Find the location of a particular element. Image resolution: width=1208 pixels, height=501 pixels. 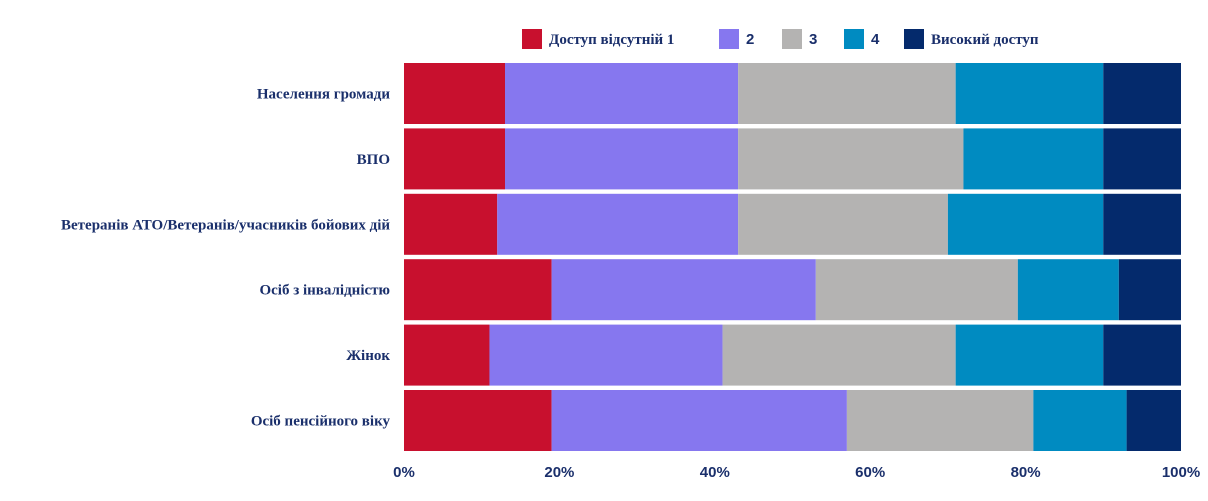

legend-label: Високий доступ is located at coordinates (985, 40).